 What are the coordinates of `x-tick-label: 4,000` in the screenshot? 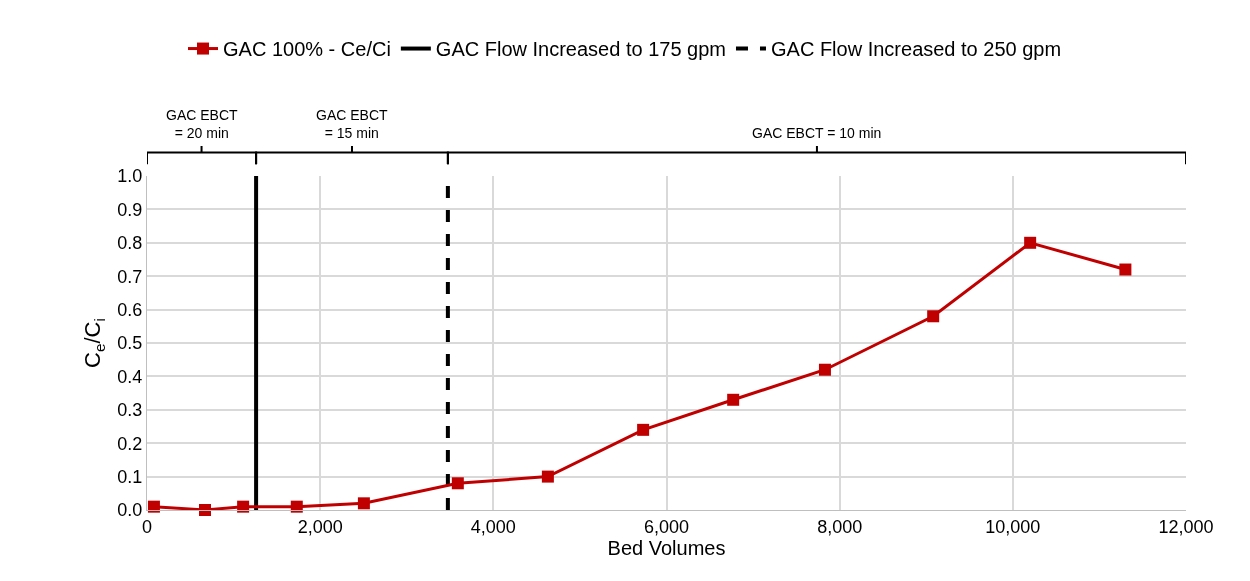 It's located at (493, 526).